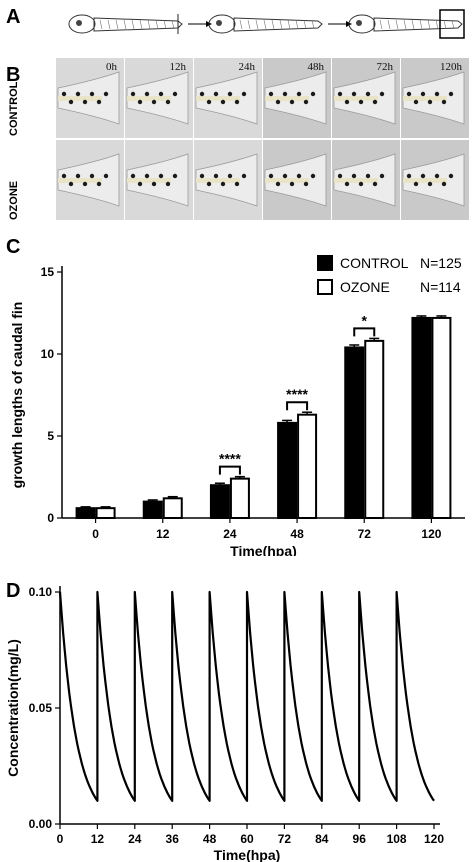 The width and height of the screenshot is (474, 862). I want to click on x-axis-title: Time(hpa), so click(247, 854).